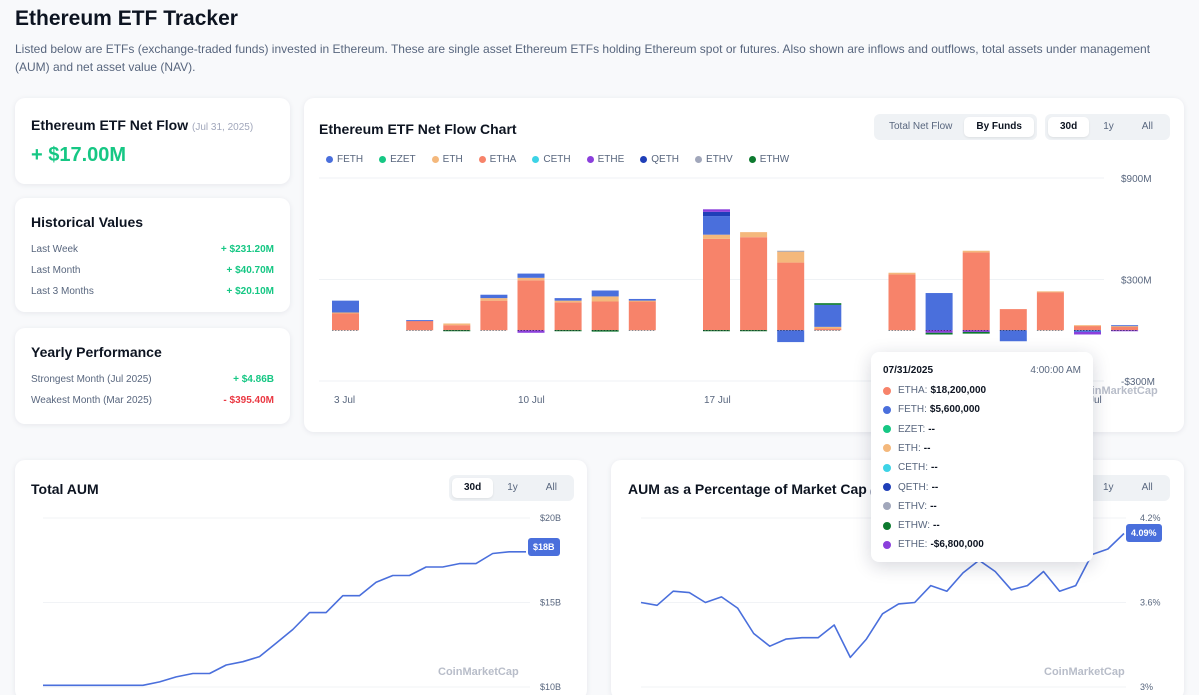  I want to click on net-flow-title: Ethereum ETF Net Flow (Jul 31, 2025), so click(142, 125).